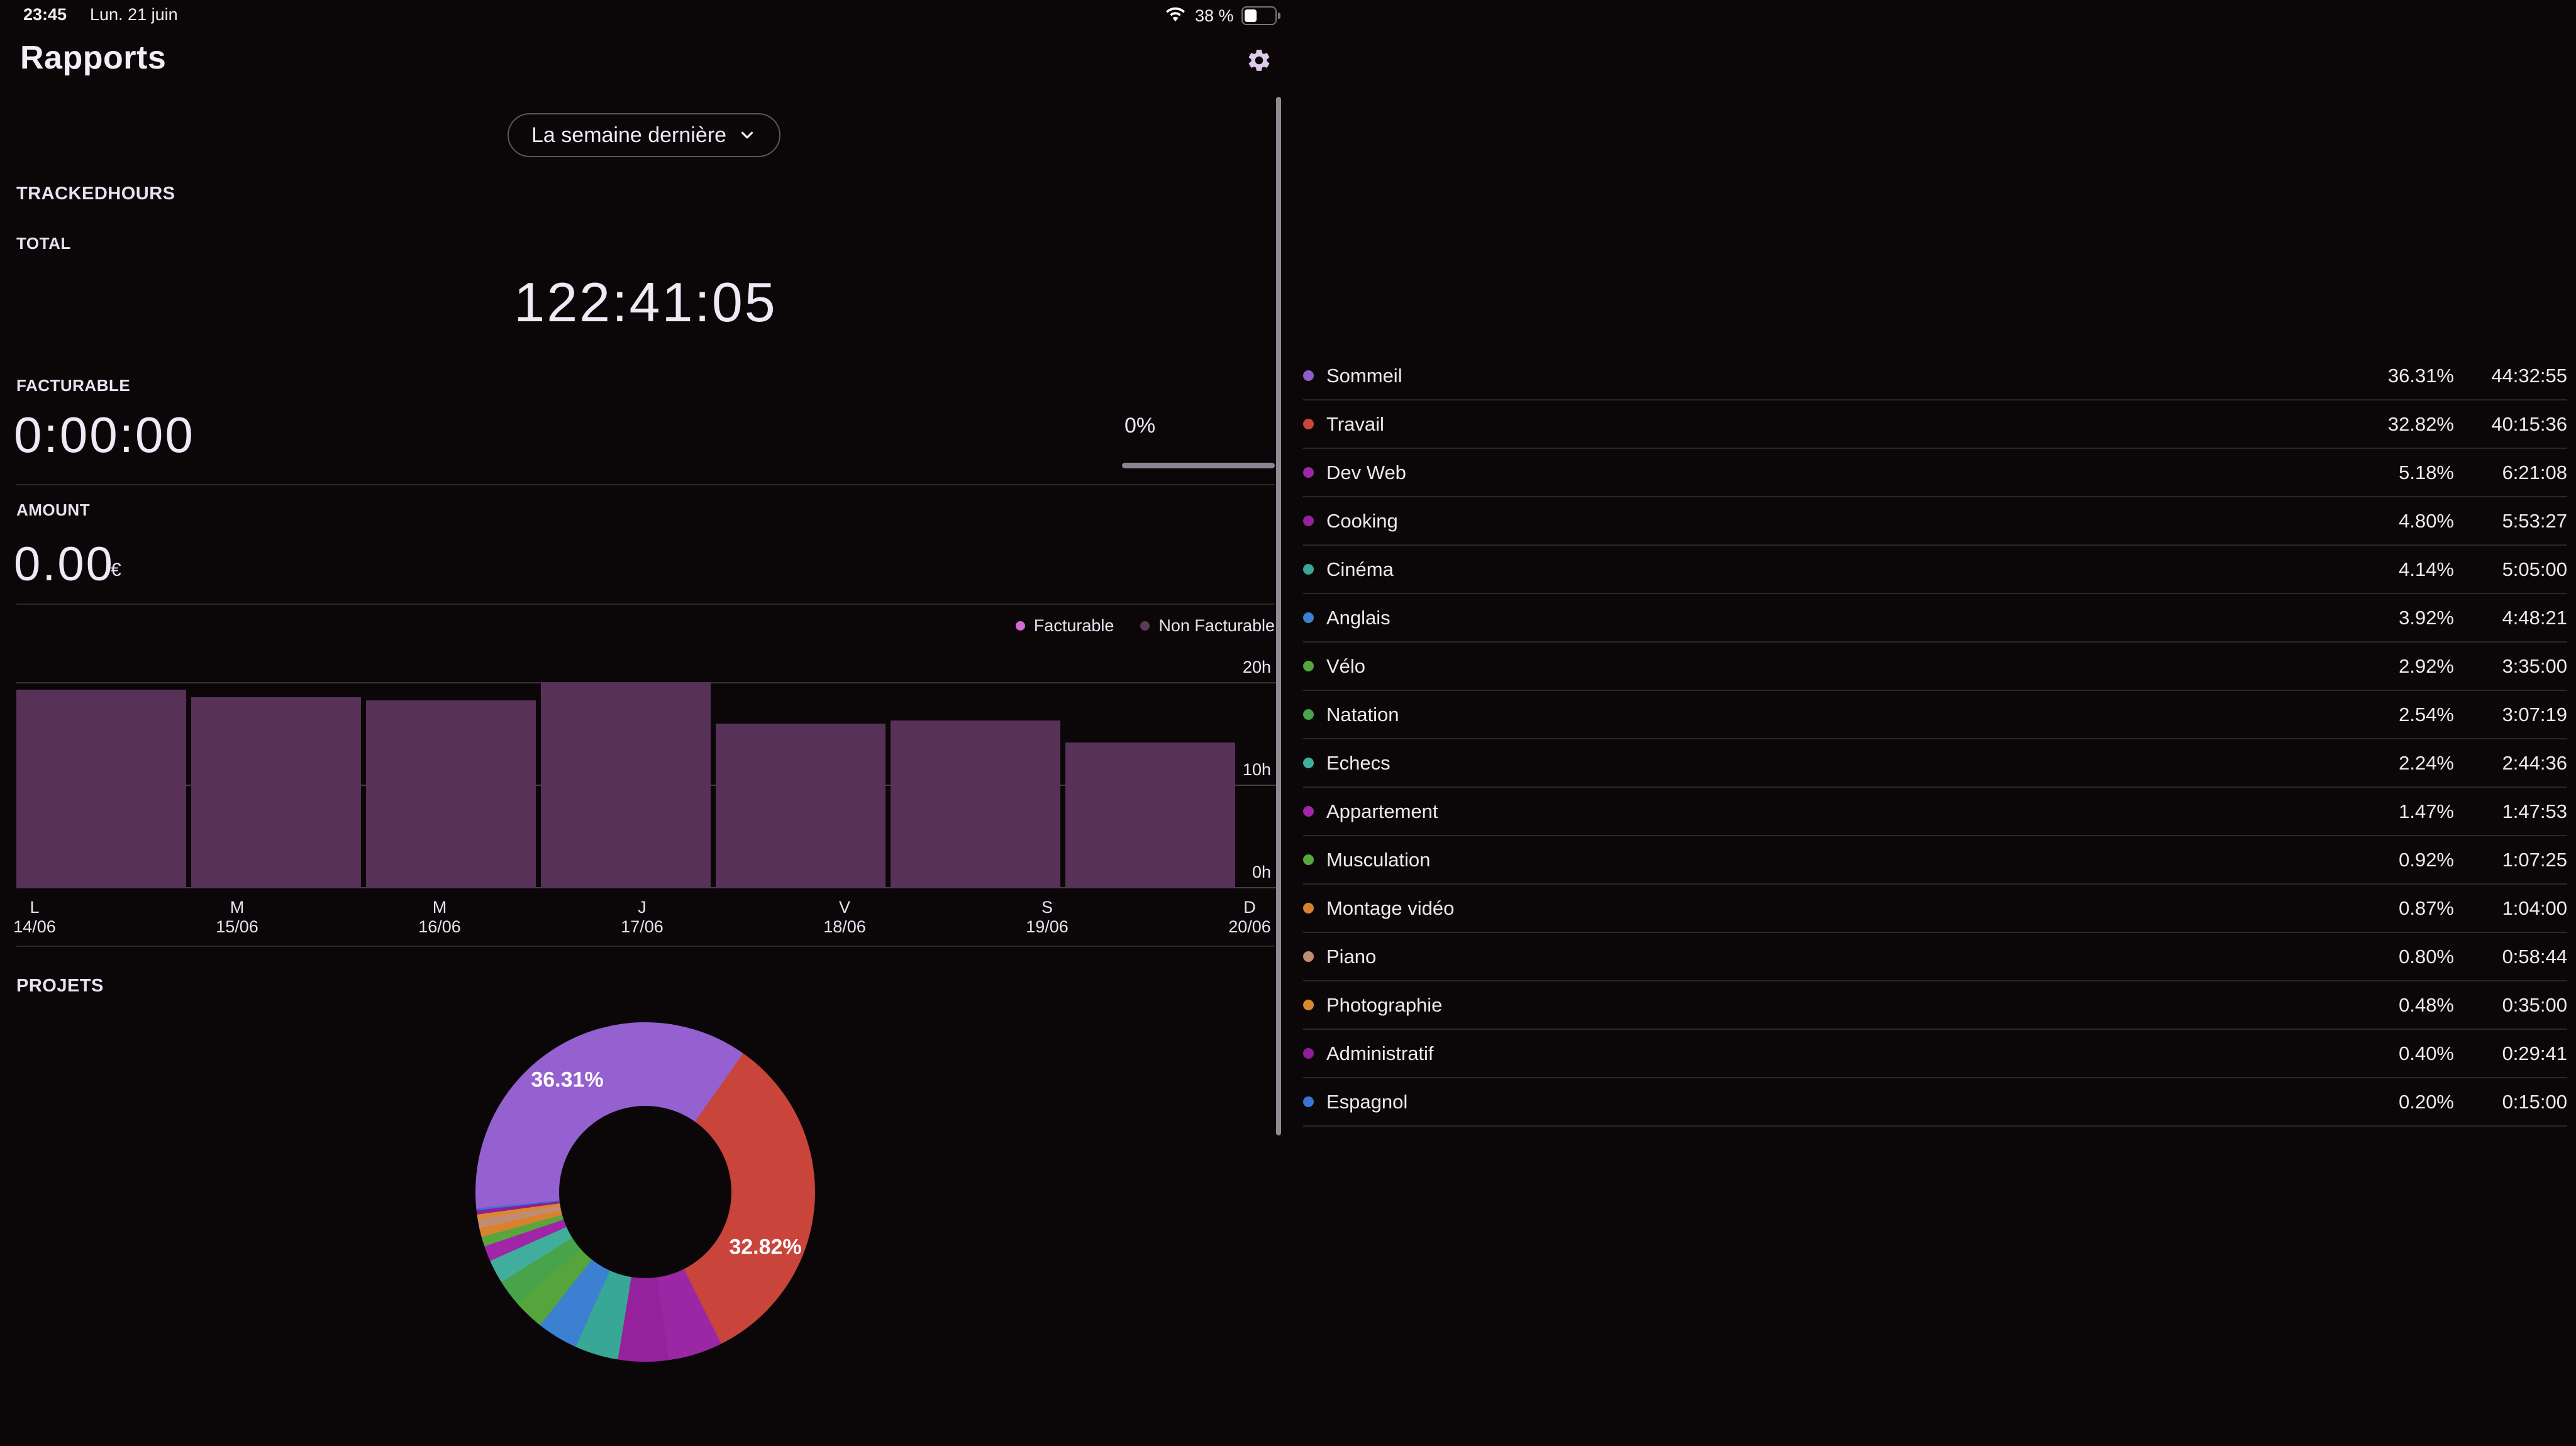 The height and width of the screenshot is (1446, 2576). What do you see at coordinates (2534, 1053) in the screenshot?
I see `project-time: 0:29:41` at bounding box center [2534, 1053].